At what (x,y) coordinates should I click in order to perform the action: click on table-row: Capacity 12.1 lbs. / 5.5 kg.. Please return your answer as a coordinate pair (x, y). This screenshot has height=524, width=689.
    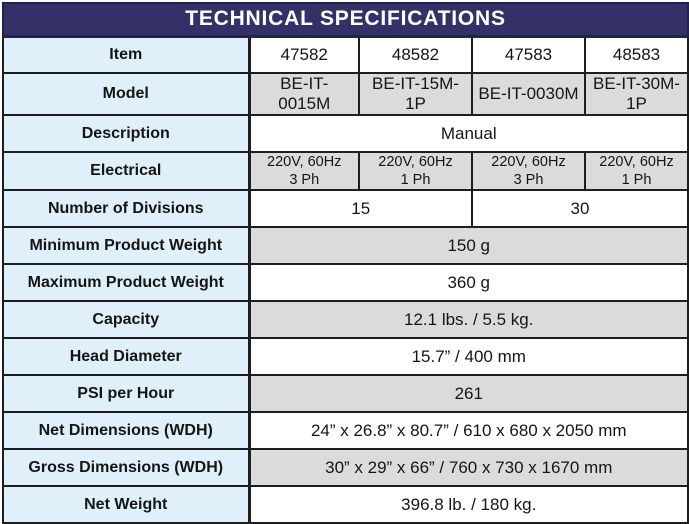
    Looking at the image, I should click on (345, 320).